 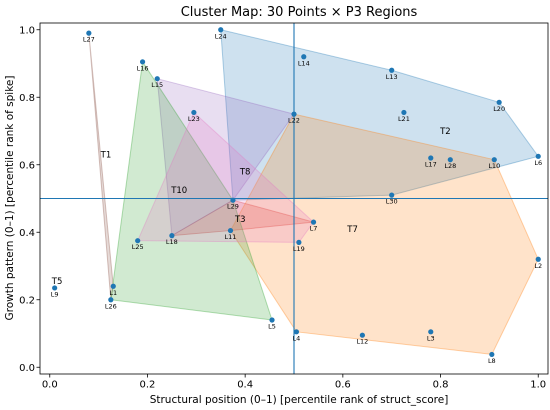 What do you see at coordinates (221, 36) in the screenshot?
I see `point-label-l24: L24` at bounding box center [221, 36].